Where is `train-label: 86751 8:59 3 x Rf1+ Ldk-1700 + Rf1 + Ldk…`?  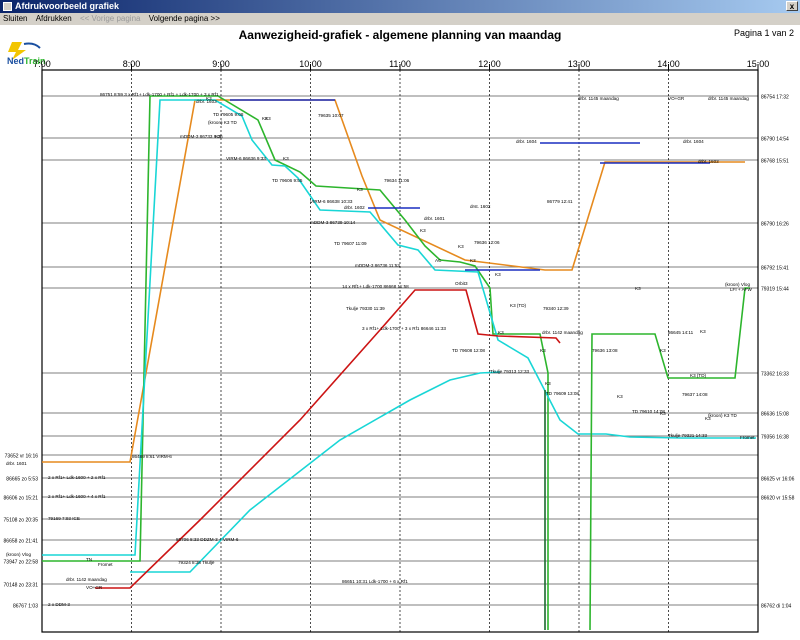
train-label: 86751 8:59 3 x Rf1+ Ldk-1700 + Rf1 + Ldk… is located at coordinates (159, 94).